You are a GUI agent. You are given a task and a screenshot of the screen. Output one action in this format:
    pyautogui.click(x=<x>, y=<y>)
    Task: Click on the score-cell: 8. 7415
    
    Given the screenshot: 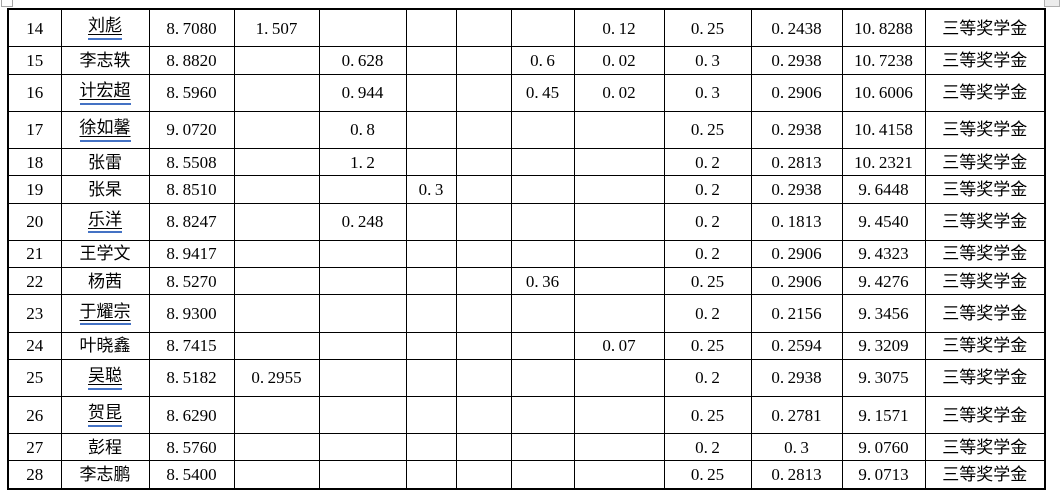 What is the action you would take?
    pyautogui.click(x=191, y=345)
    